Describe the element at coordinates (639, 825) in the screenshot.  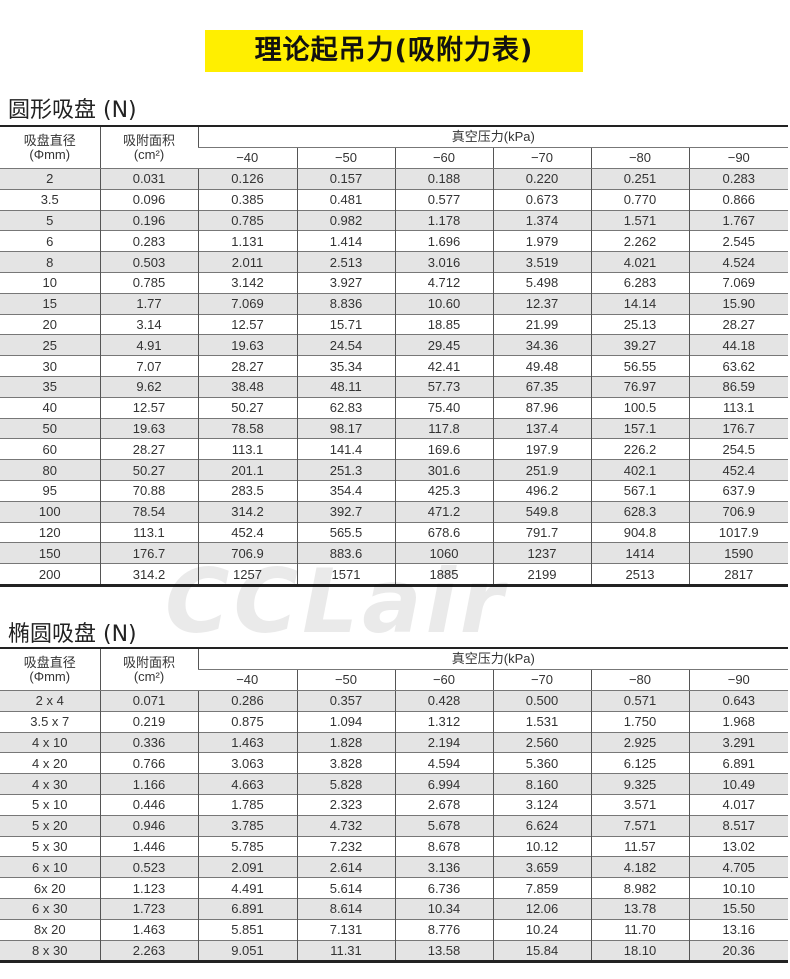
I see `table-cell: 7.571` at that location.